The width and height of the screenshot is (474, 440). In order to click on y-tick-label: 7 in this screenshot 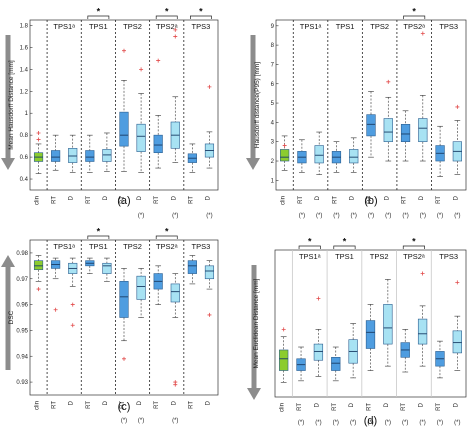, I will do `click(273, 65)`.